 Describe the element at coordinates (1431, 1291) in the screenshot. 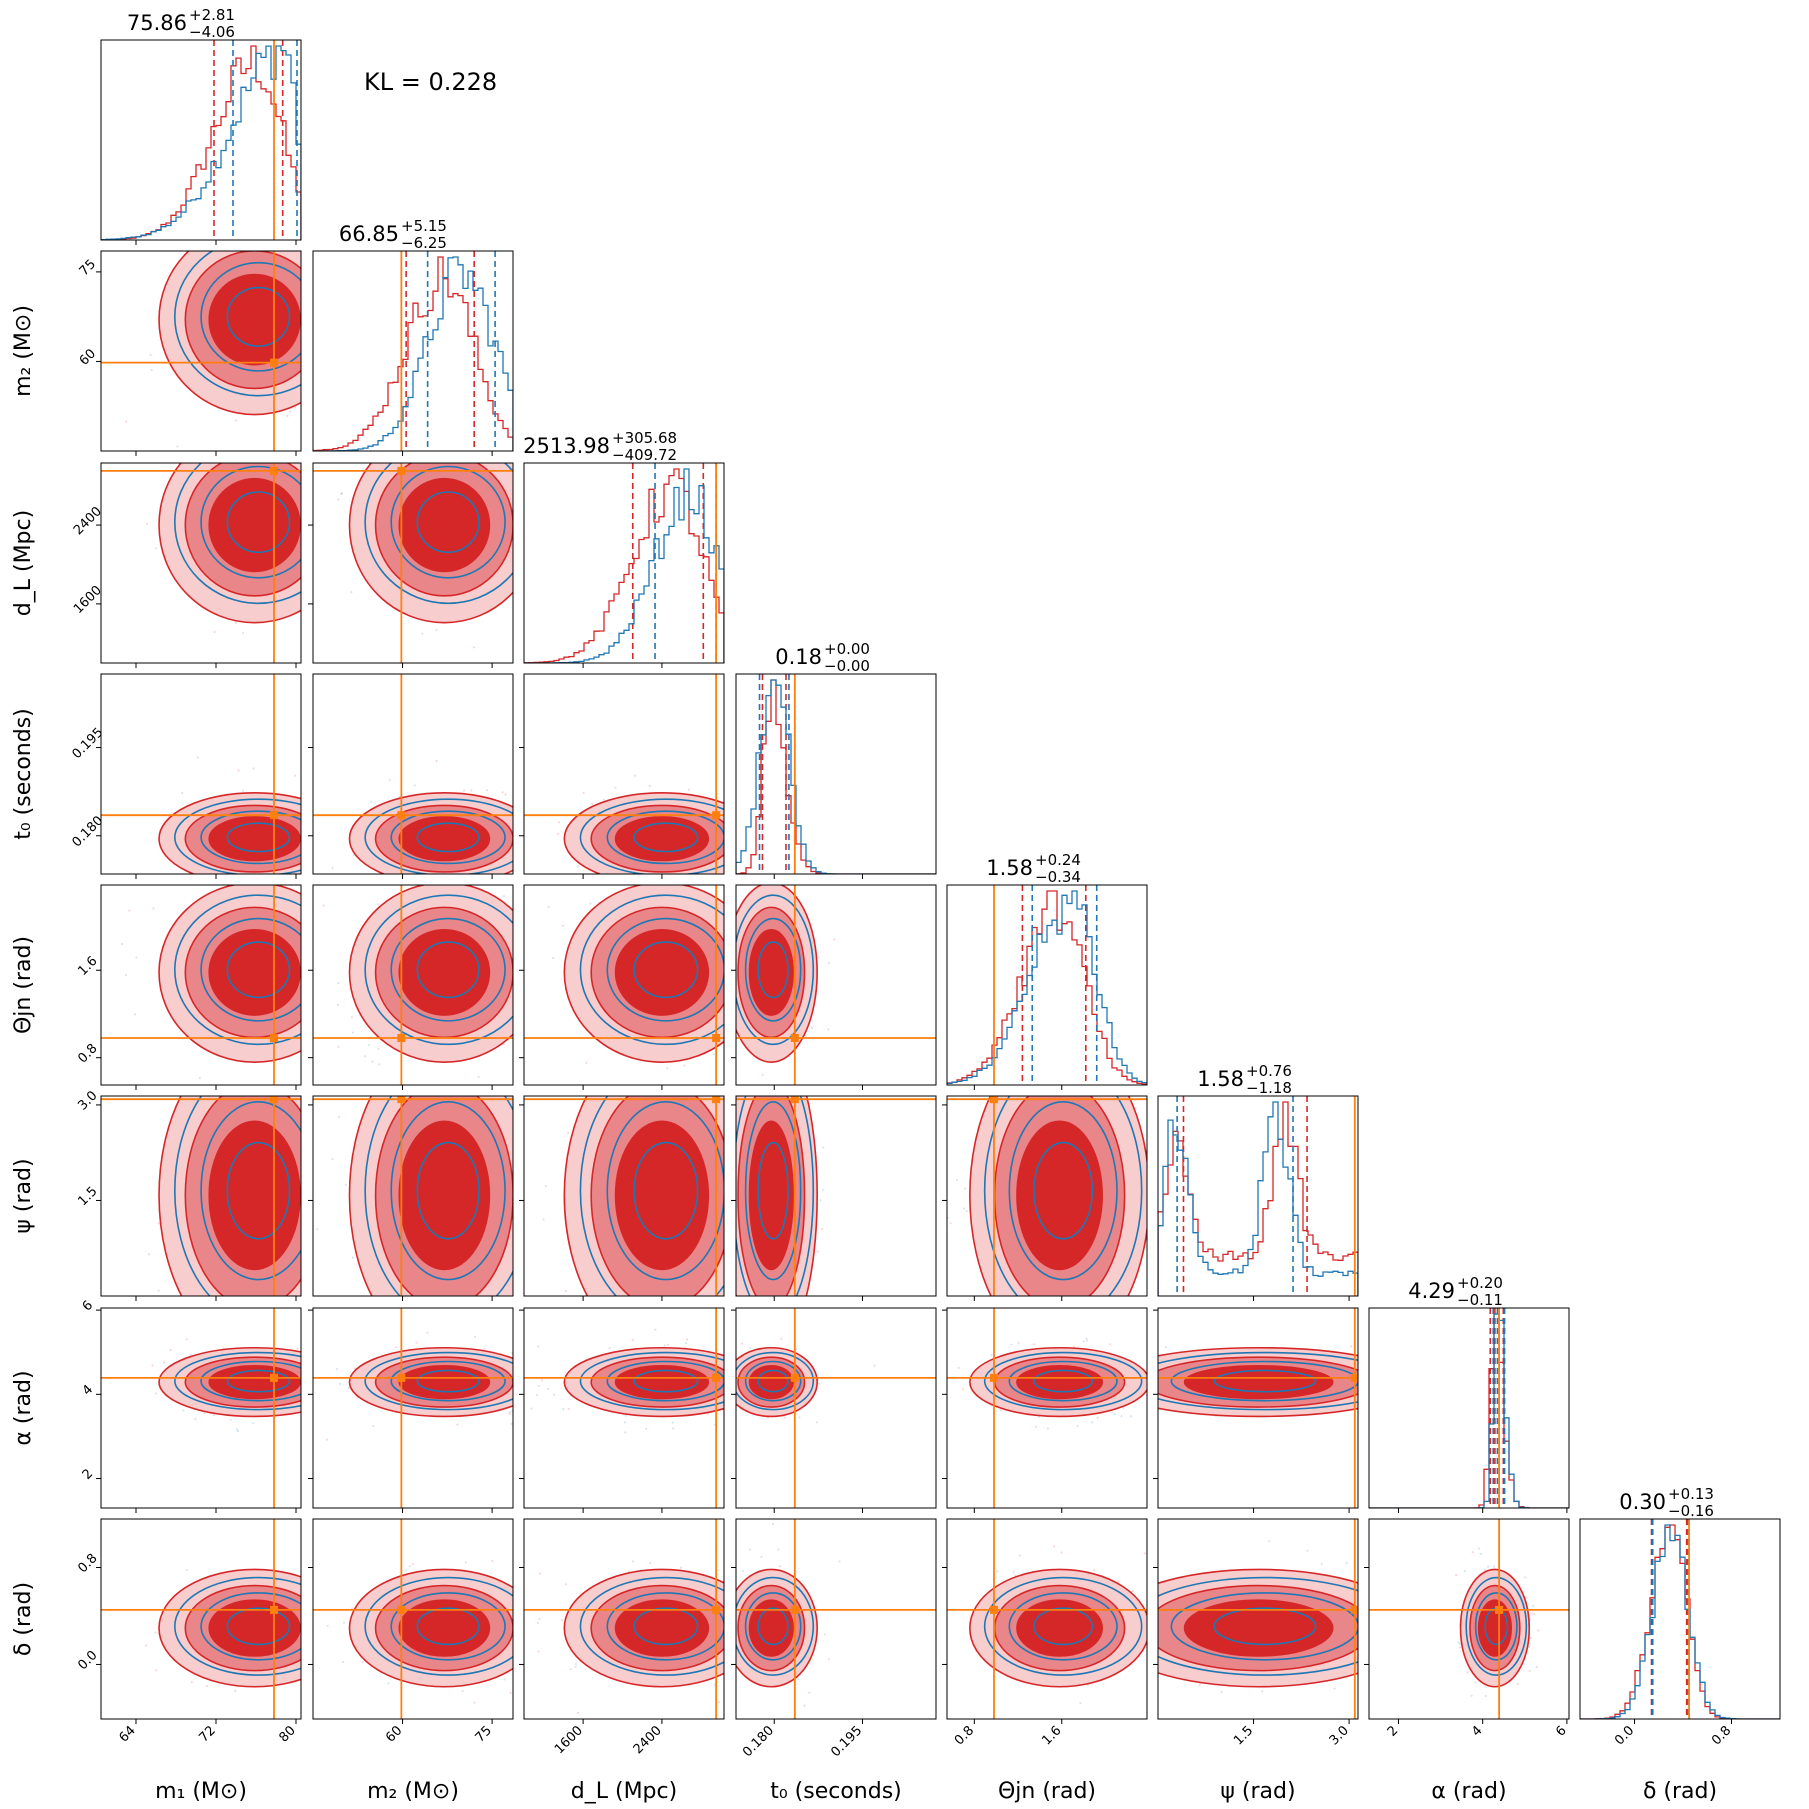

I see `title-value: 4.29` at that location.